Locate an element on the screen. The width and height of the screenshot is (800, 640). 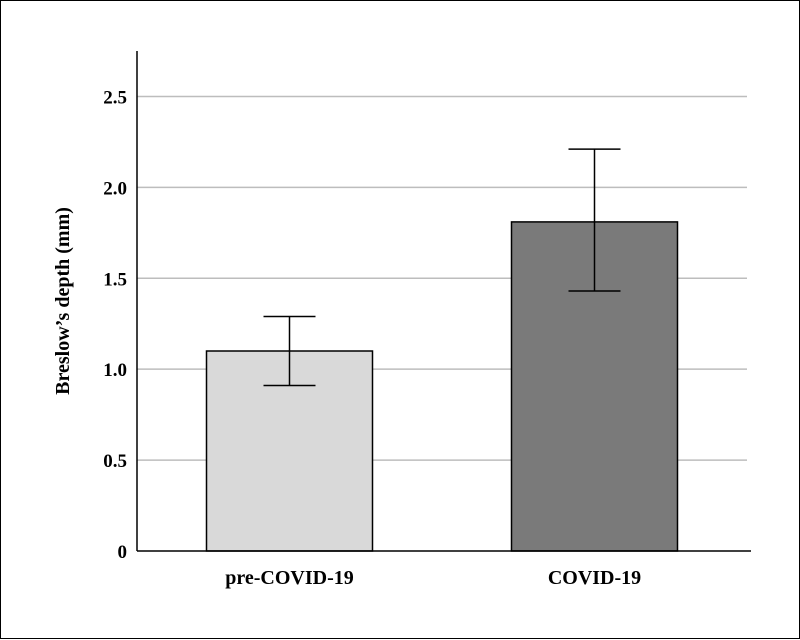
bar is located at coordinates (594, 386).